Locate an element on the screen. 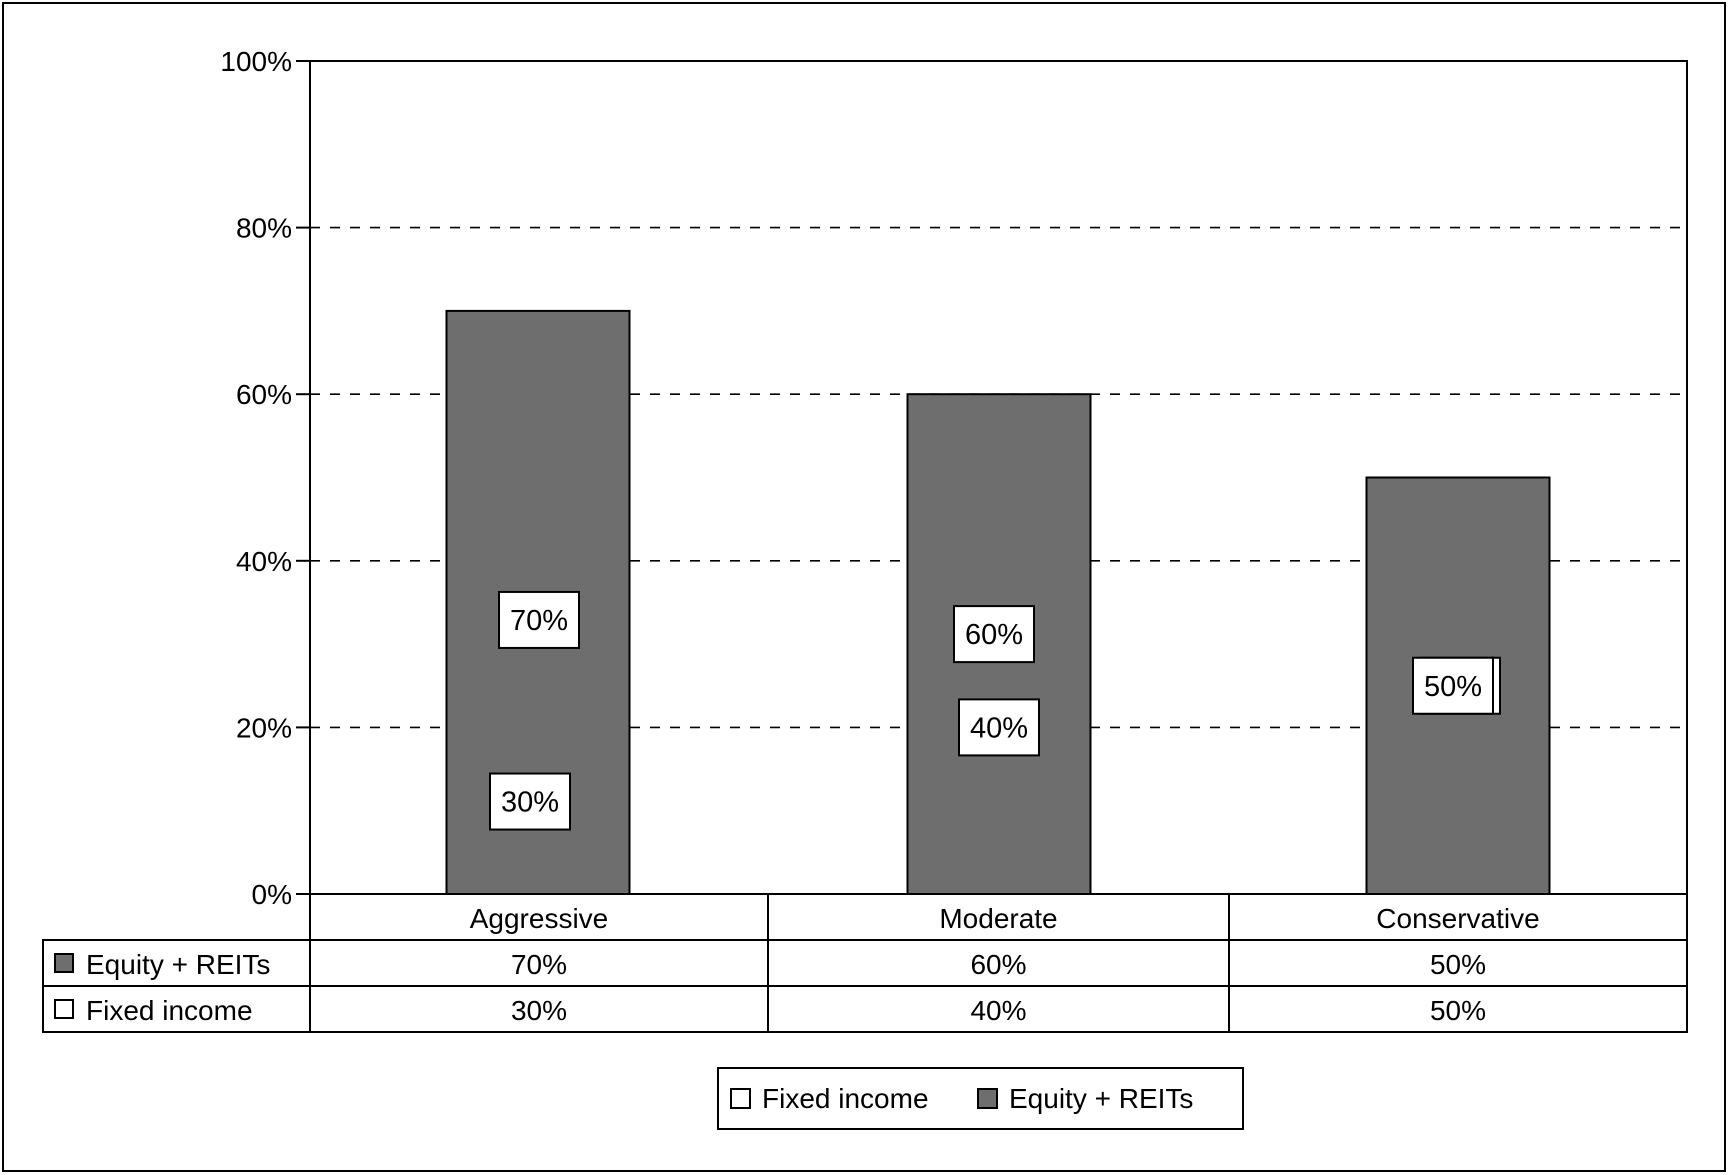  data-label-moderate-equity-reits: 60% is located at coordinates (994, 635).